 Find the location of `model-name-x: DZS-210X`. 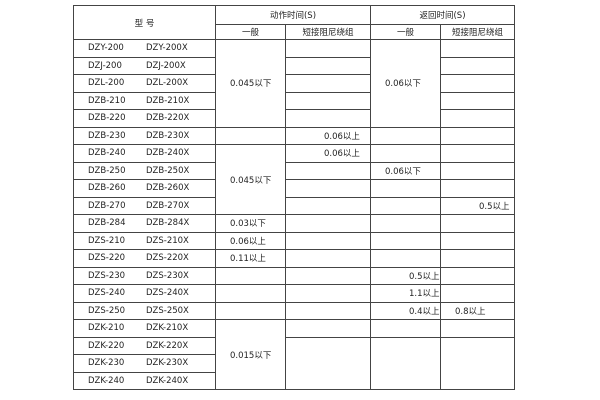

model-name-x: DZS-210X is located at coordinates (167, 240).